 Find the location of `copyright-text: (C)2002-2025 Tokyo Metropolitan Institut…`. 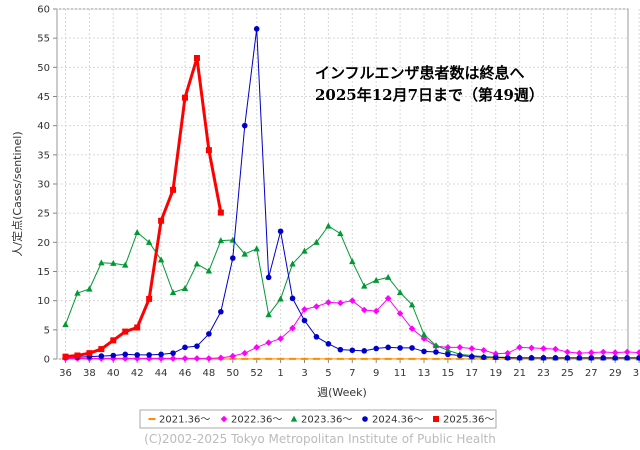

copyright-text: (C)2002-2025 Tokyo Metropolitan Institut… is located at coordinates (320, 439).